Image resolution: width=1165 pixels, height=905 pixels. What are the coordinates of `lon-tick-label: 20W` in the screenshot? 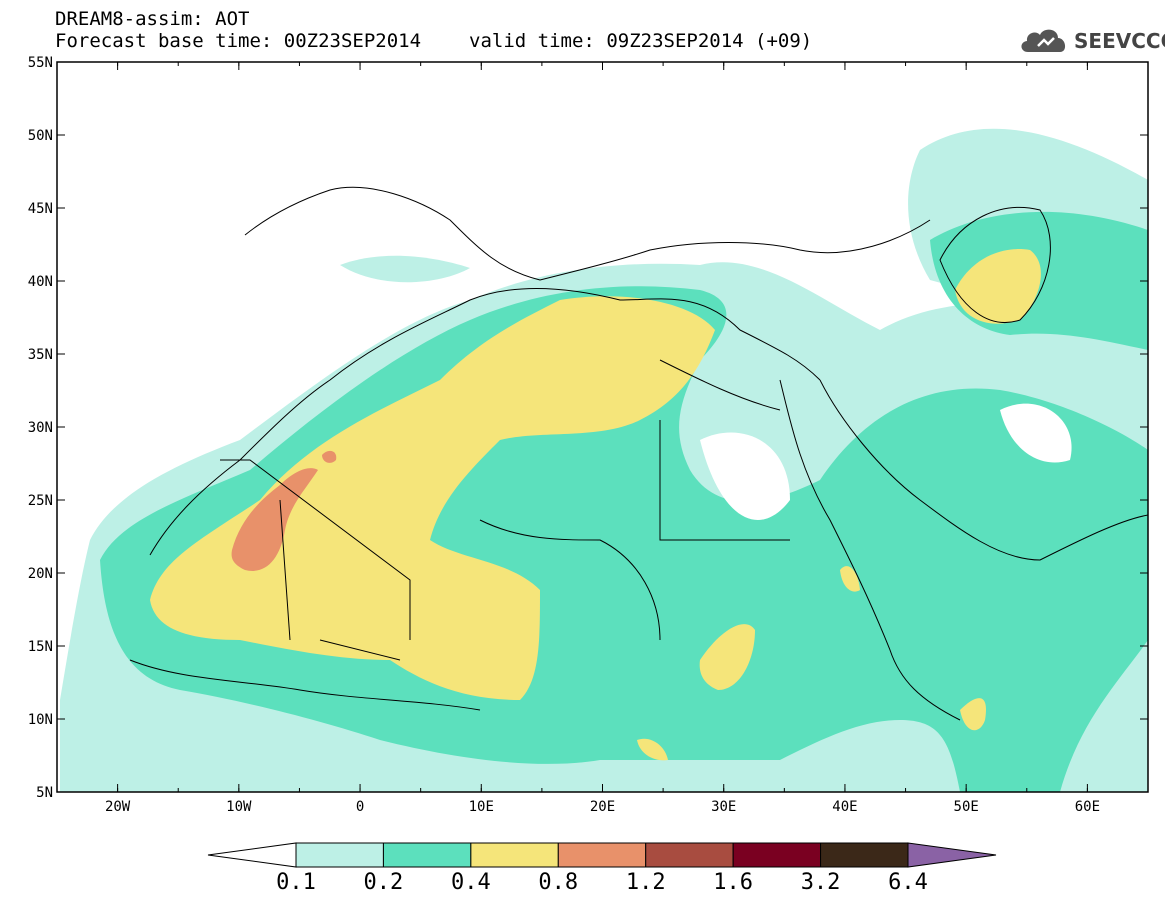 It's located at (118, 807).